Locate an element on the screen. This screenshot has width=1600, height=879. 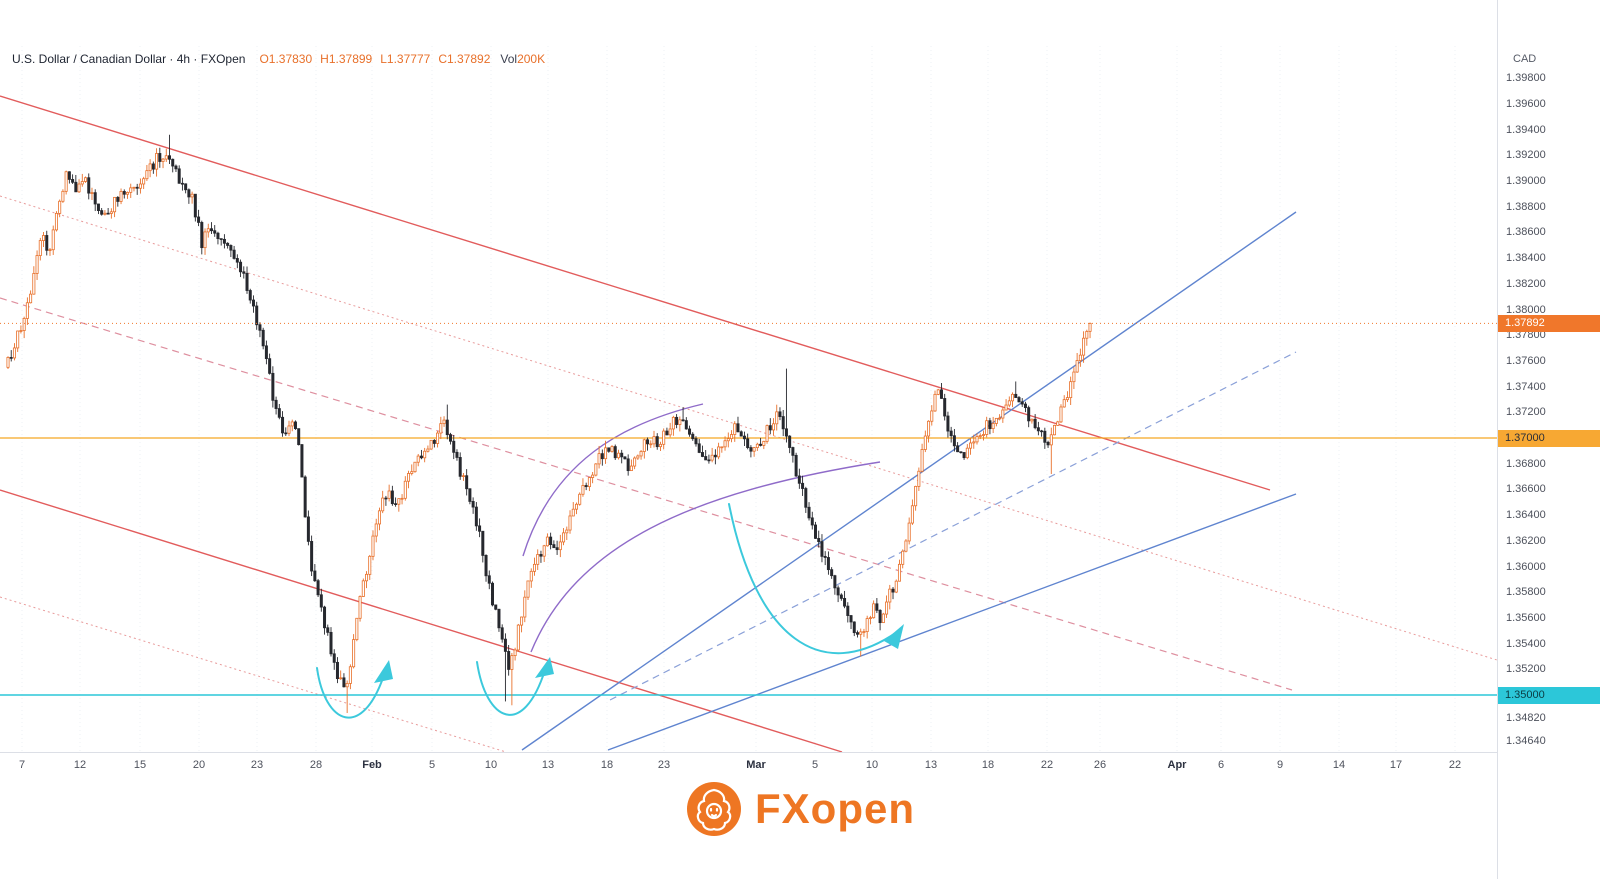
fxopen-lion-icon is located at coordinates (714, 809).